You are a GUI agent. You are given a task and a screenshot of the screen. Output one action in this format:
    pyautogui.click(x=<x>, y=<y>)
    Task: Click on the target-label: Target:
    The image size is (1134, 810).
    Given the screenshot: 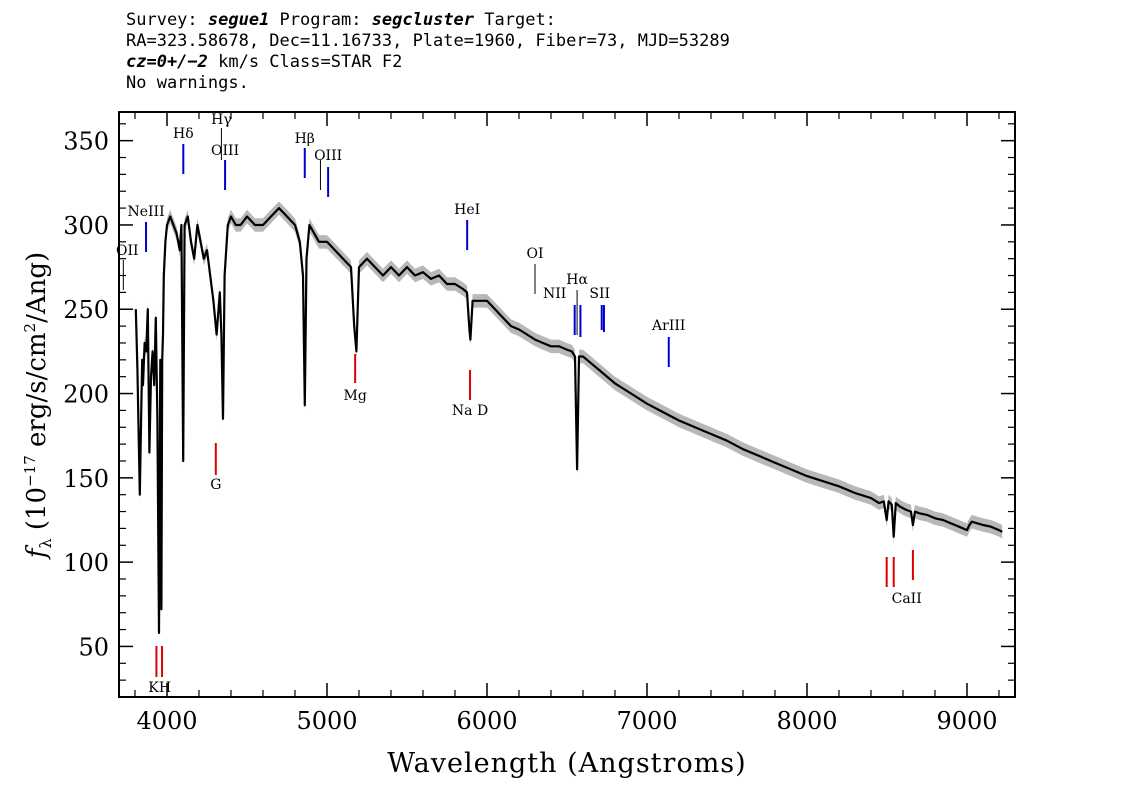 What is the action you would take?
    pyautogui.click(x=515, y=20)
    